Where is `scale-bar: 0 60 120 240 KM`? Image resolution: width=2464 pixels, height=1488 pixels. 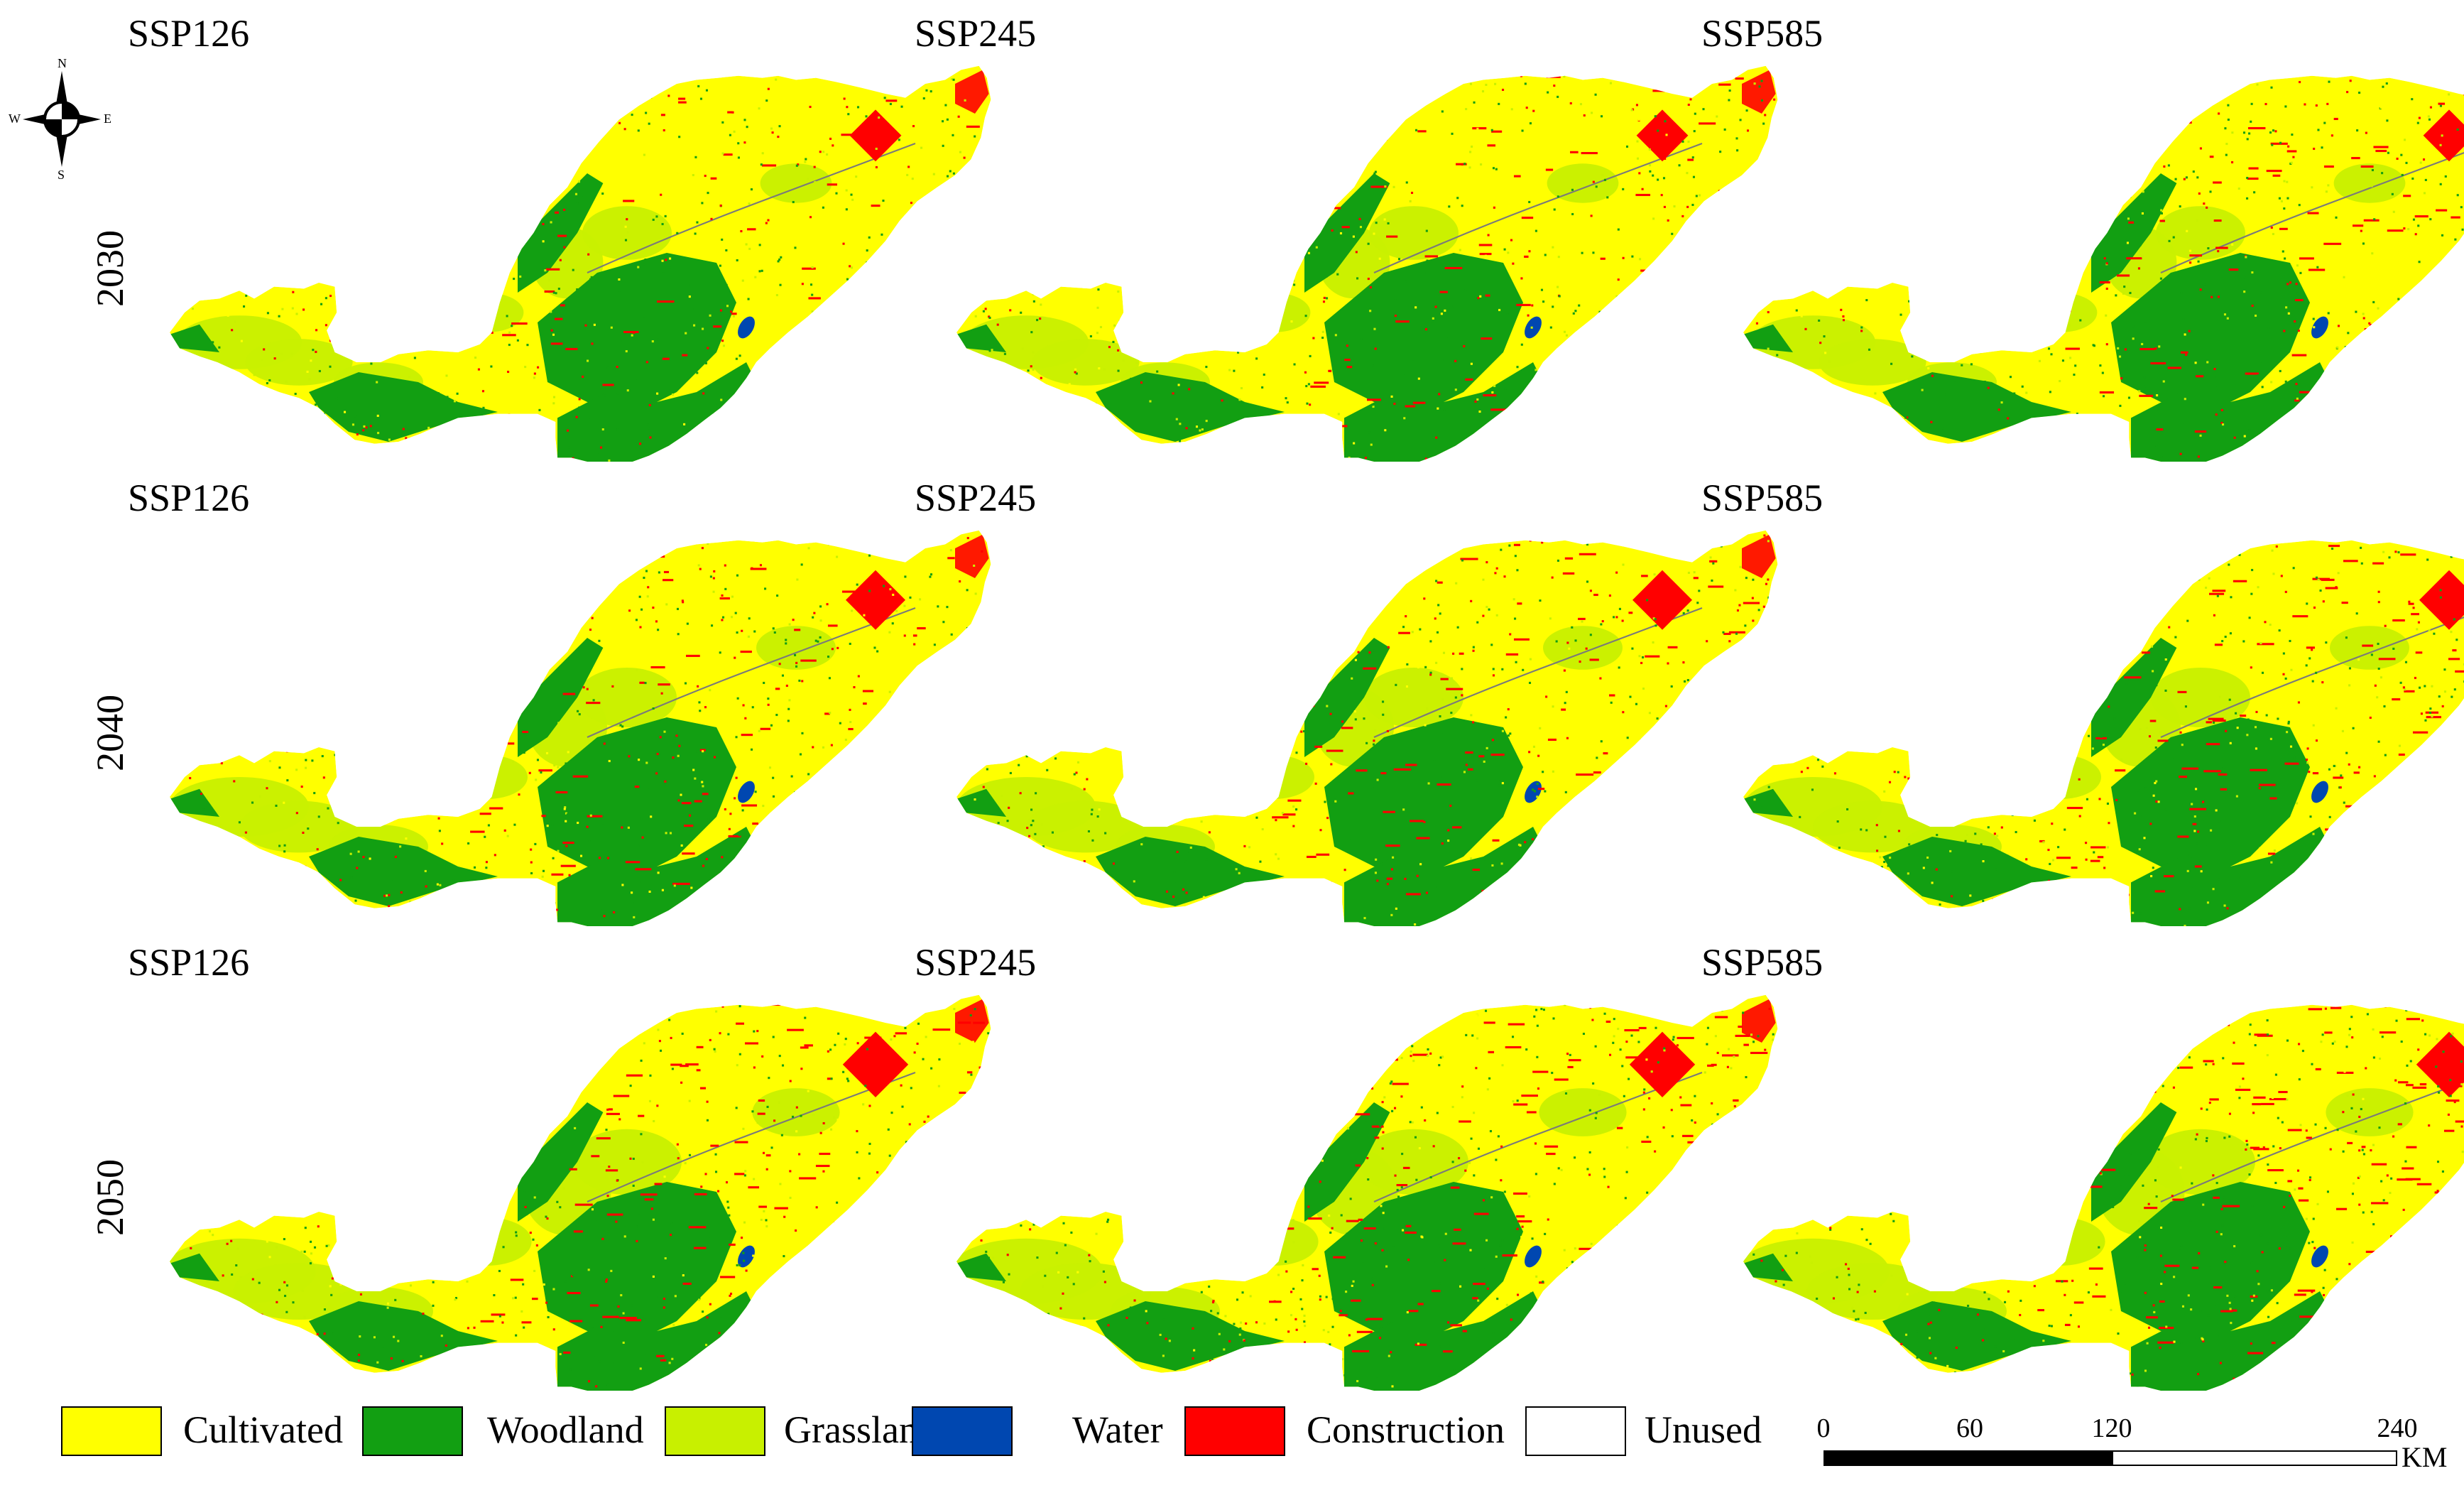 scale-bar: 0 60 120 240 KM is located at coordinates (2136, 1446).